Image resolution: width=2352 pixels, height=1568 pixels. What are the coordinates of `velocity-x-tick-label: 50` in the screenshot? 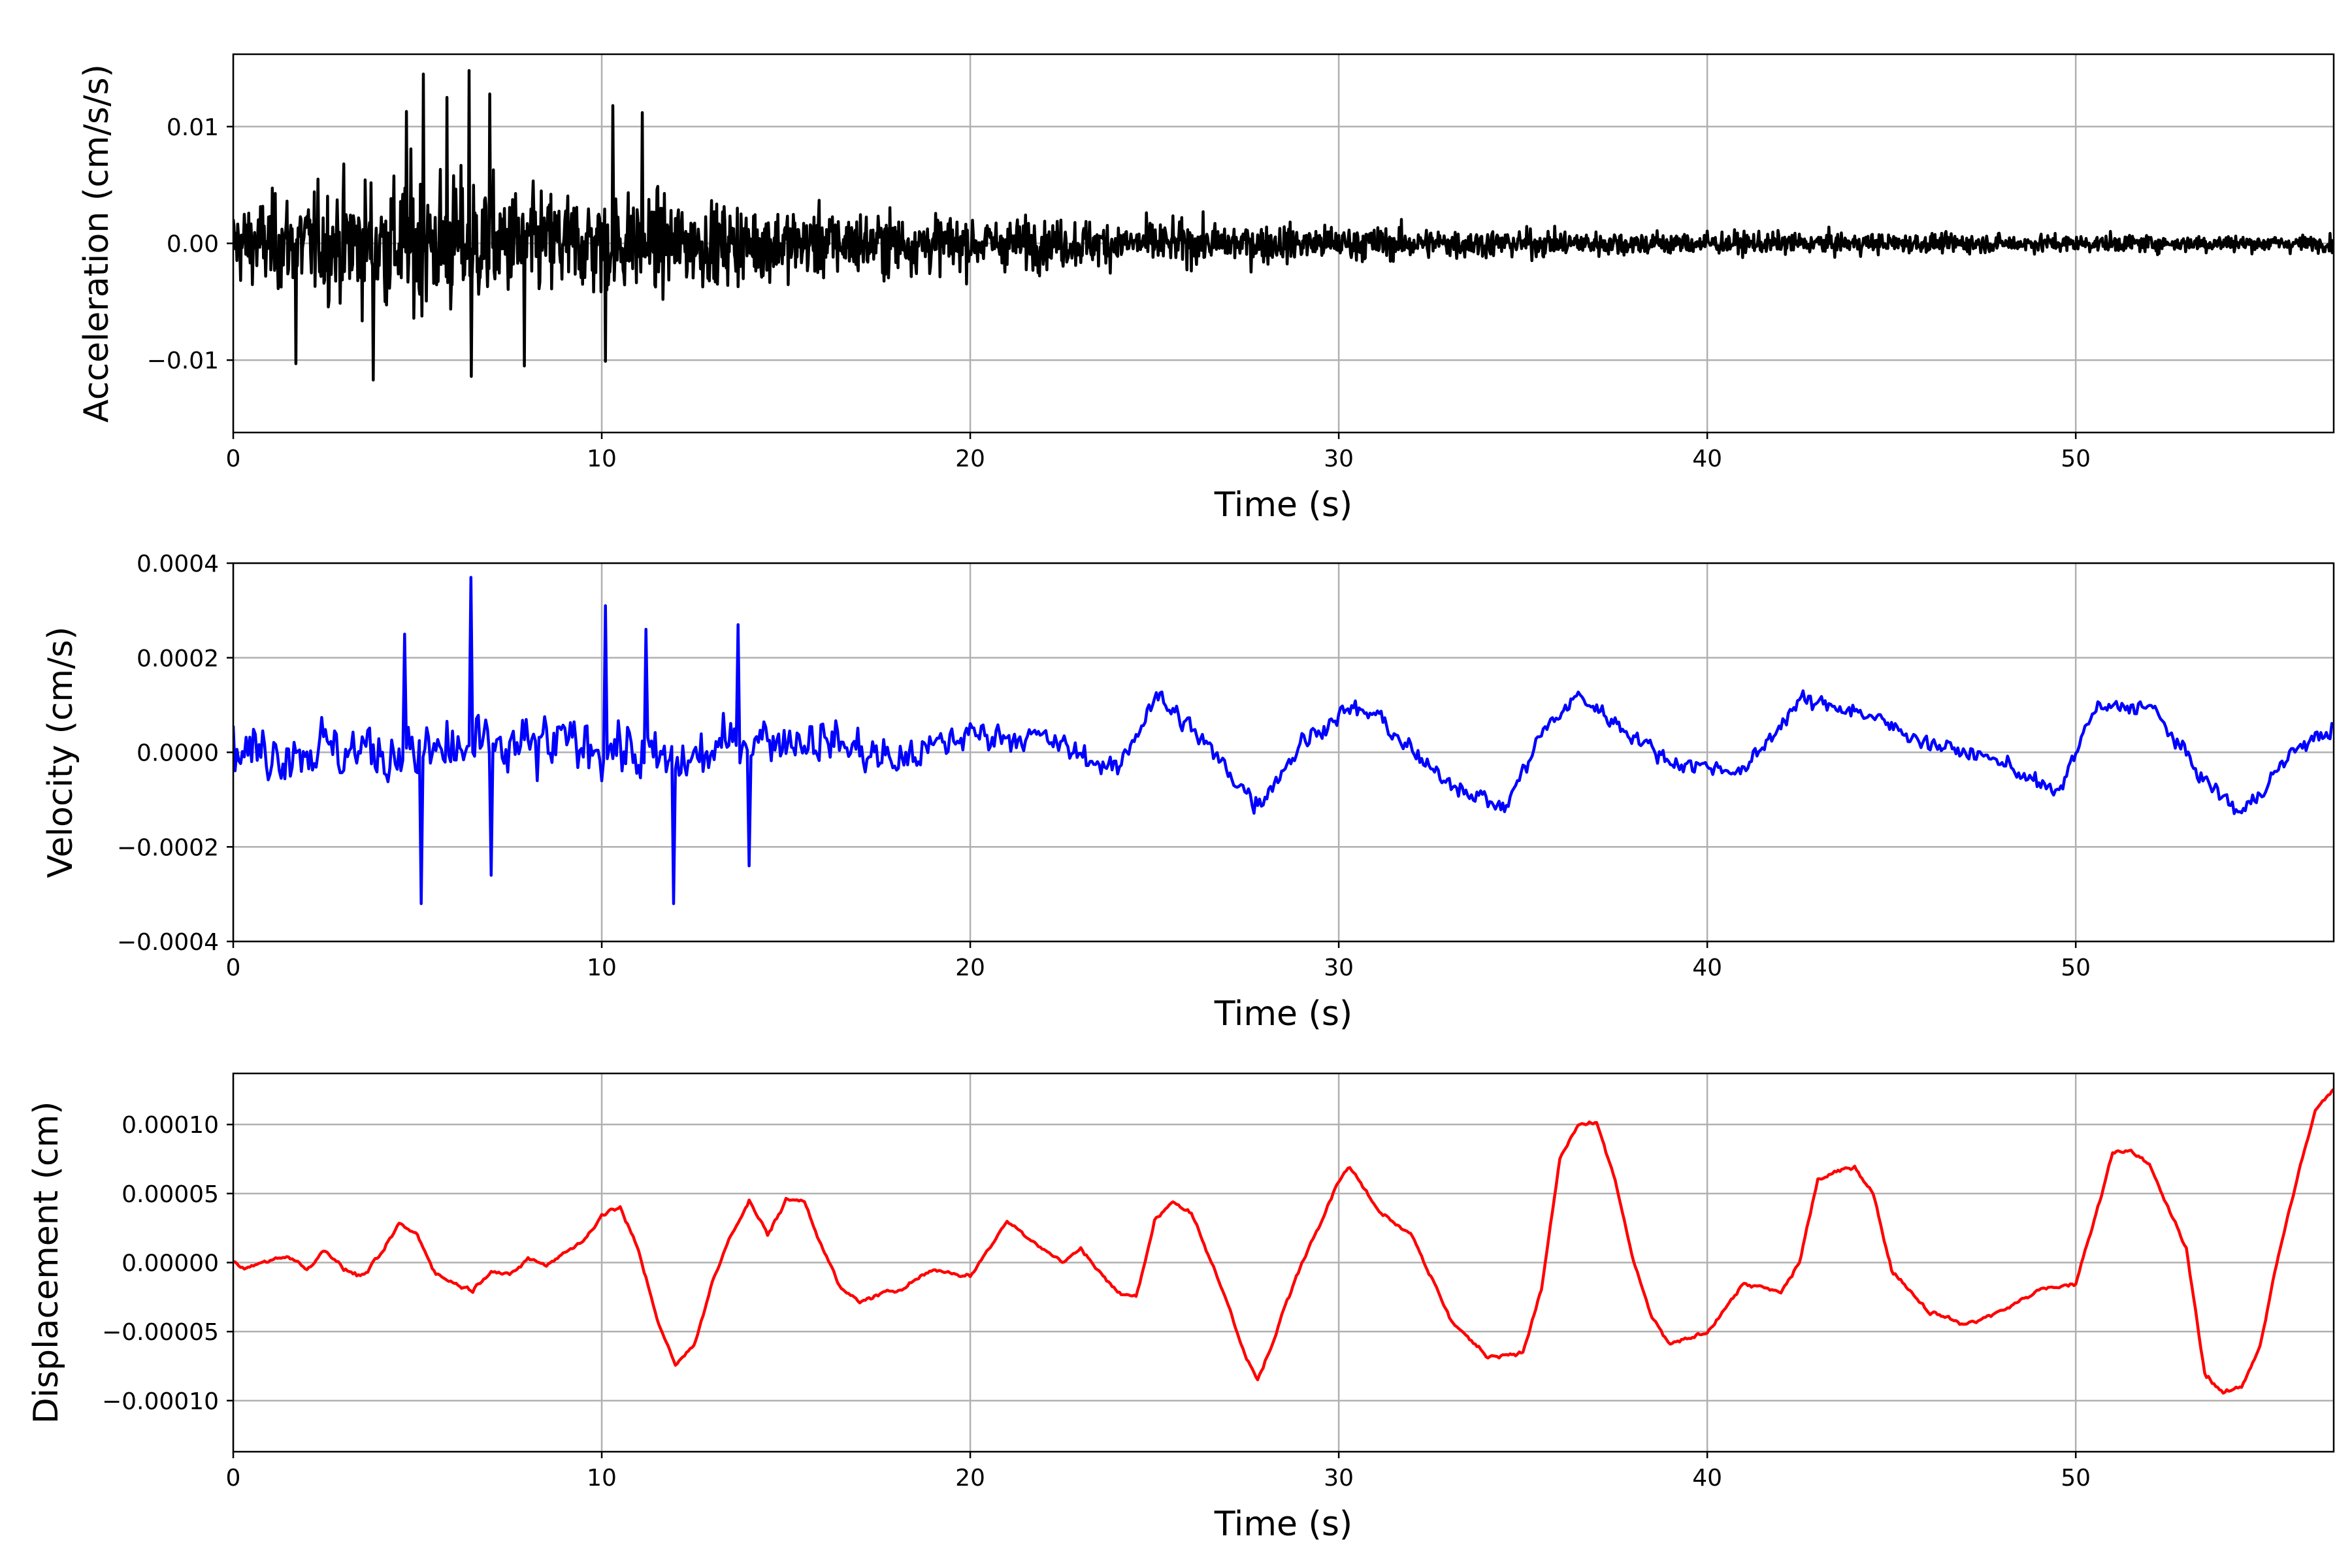 It's located at (2076, 968).